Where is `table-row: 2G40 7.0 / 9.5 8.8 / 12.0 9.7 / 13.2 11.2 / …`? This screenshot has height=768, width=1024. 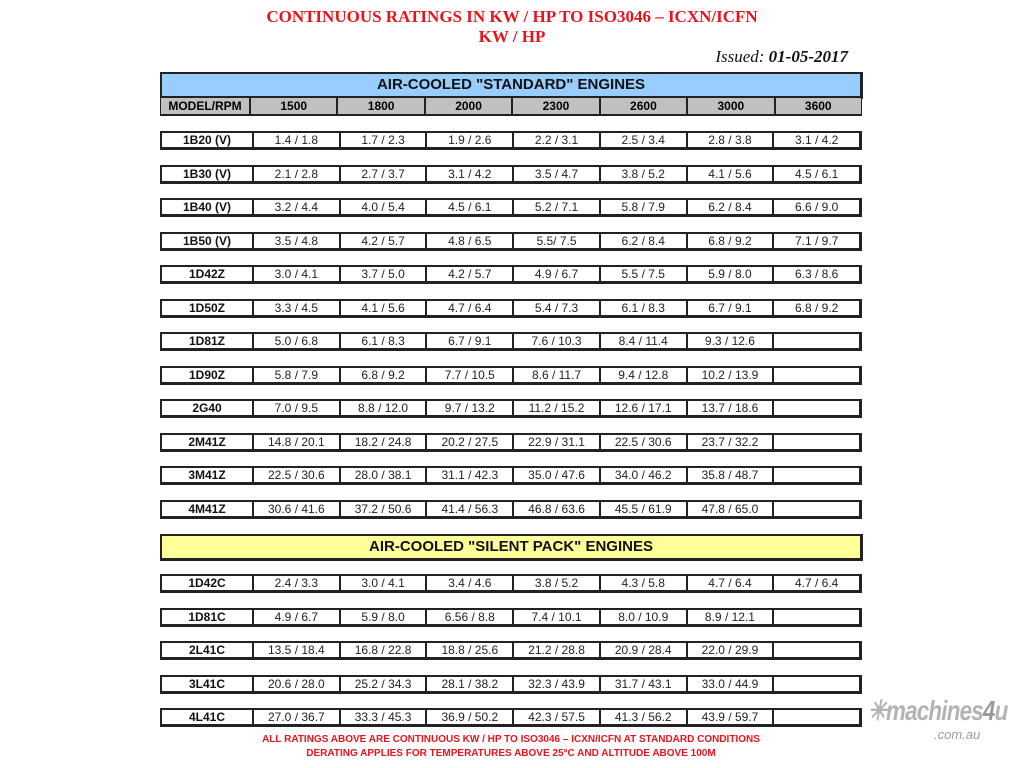
table-row: 2G40 7.0 / 9.5 8.8 / 12.0 9.7 / 13.2 11.2 / … is located at coordinates (511, 408).